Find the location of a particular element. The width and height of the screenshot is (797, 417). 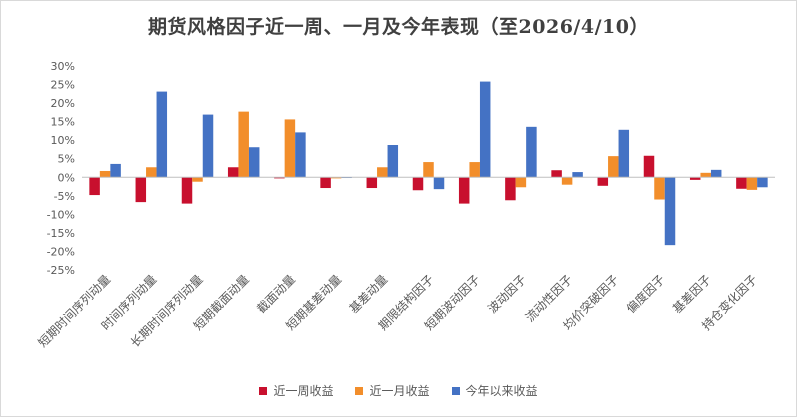

legend-label: 近一周收益 is located at coordinates (303, 391).